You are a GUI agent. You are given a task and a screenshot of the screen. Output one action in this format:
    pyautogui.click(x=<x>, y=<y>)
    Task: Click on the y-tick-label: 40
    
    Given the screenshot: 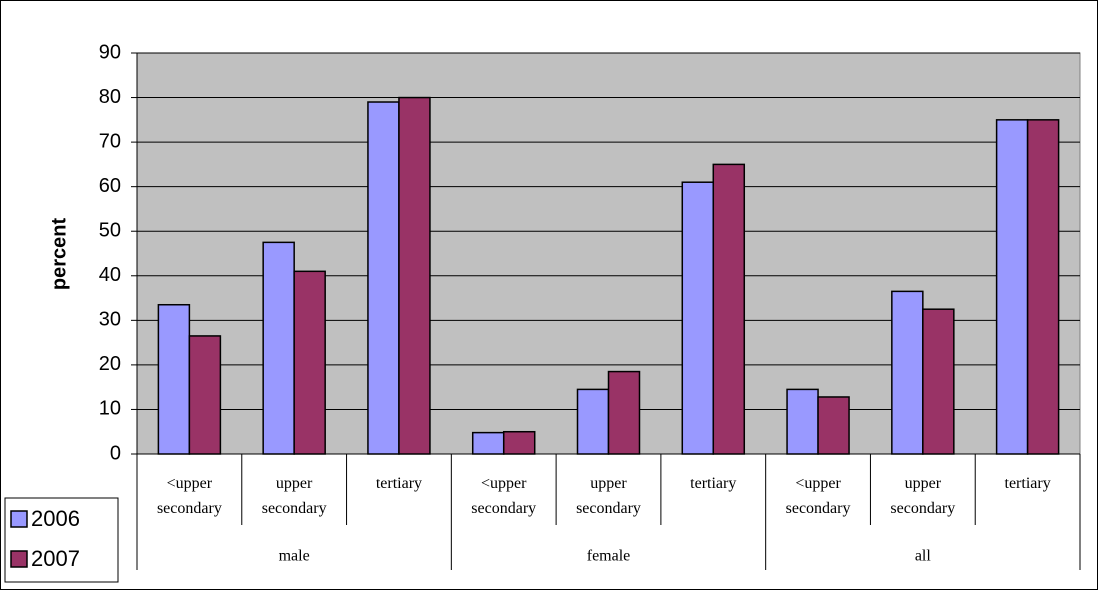 What is the action you would take?
    pyautogui.click(x=110, y=275)
    